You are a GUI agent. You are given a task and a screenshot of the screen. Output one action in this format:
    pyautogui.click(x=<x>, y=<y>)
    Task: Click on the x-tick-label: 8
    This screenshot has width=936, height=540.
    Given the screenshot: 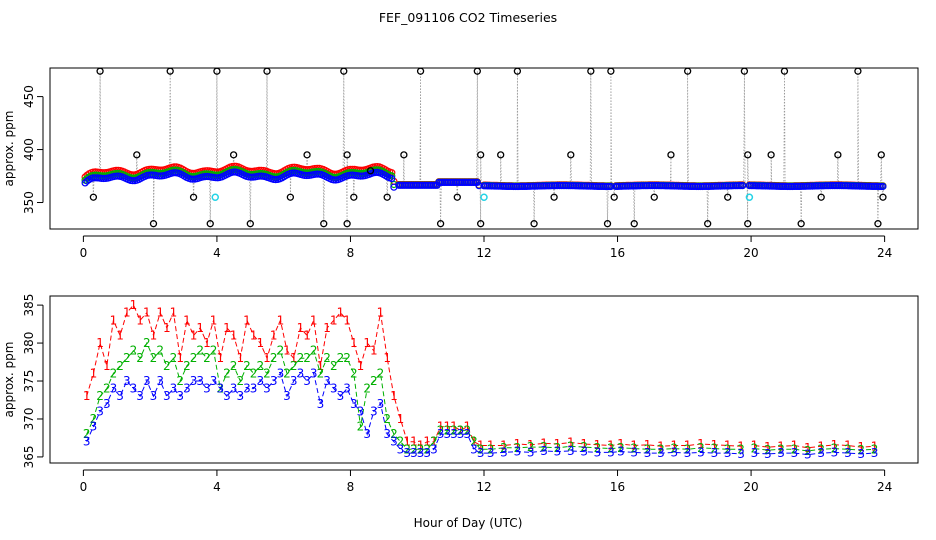 What is the action you would take?
    pyautogui.click(x=351, y=487)
    